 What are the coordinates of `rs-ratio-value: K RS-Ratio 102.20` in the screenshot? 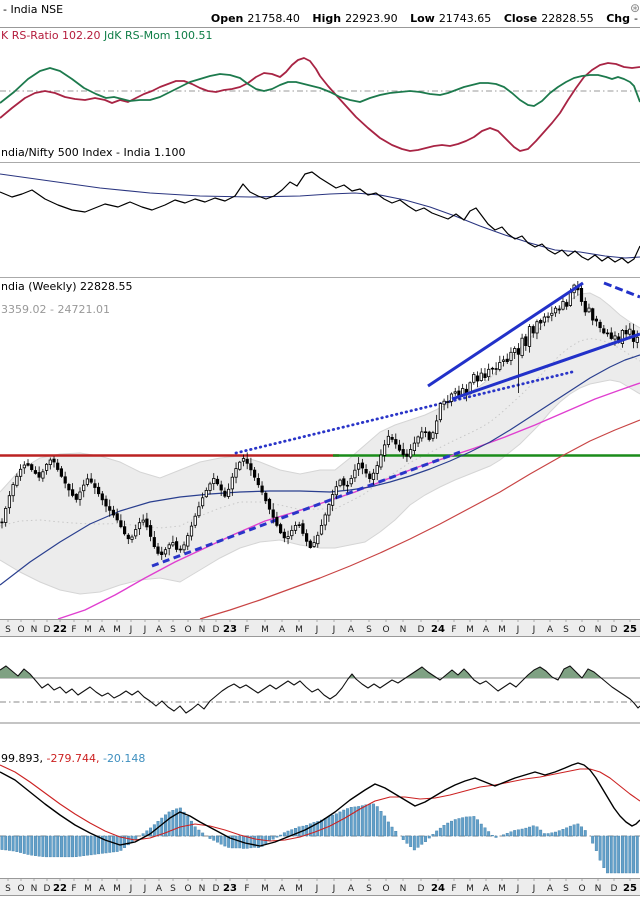 It's located at (51, 35).